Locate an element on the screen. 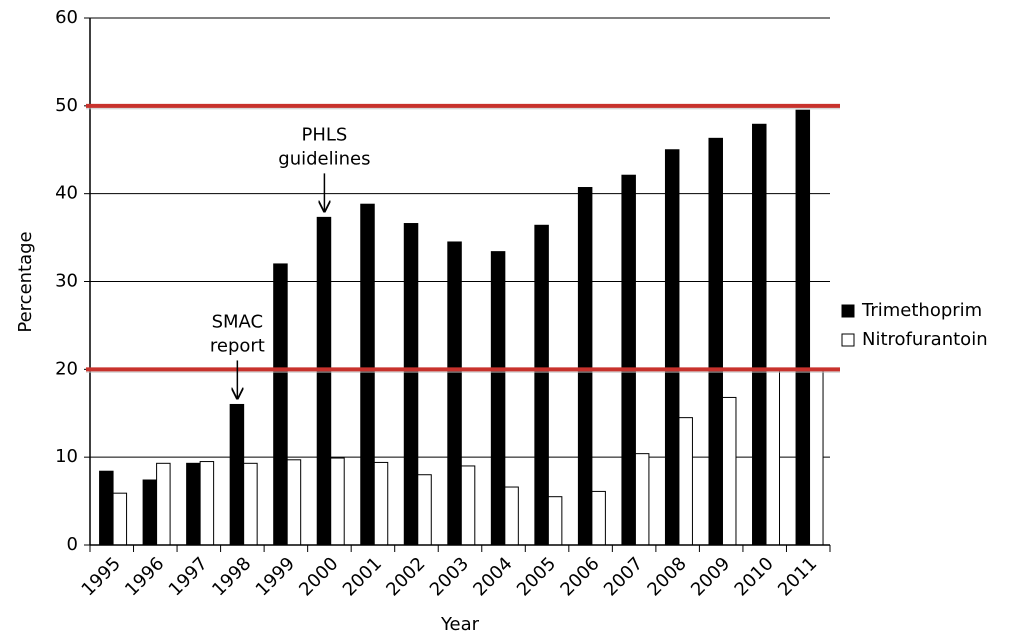  y-tick-label: 30 is located at coordinates (66, 281).